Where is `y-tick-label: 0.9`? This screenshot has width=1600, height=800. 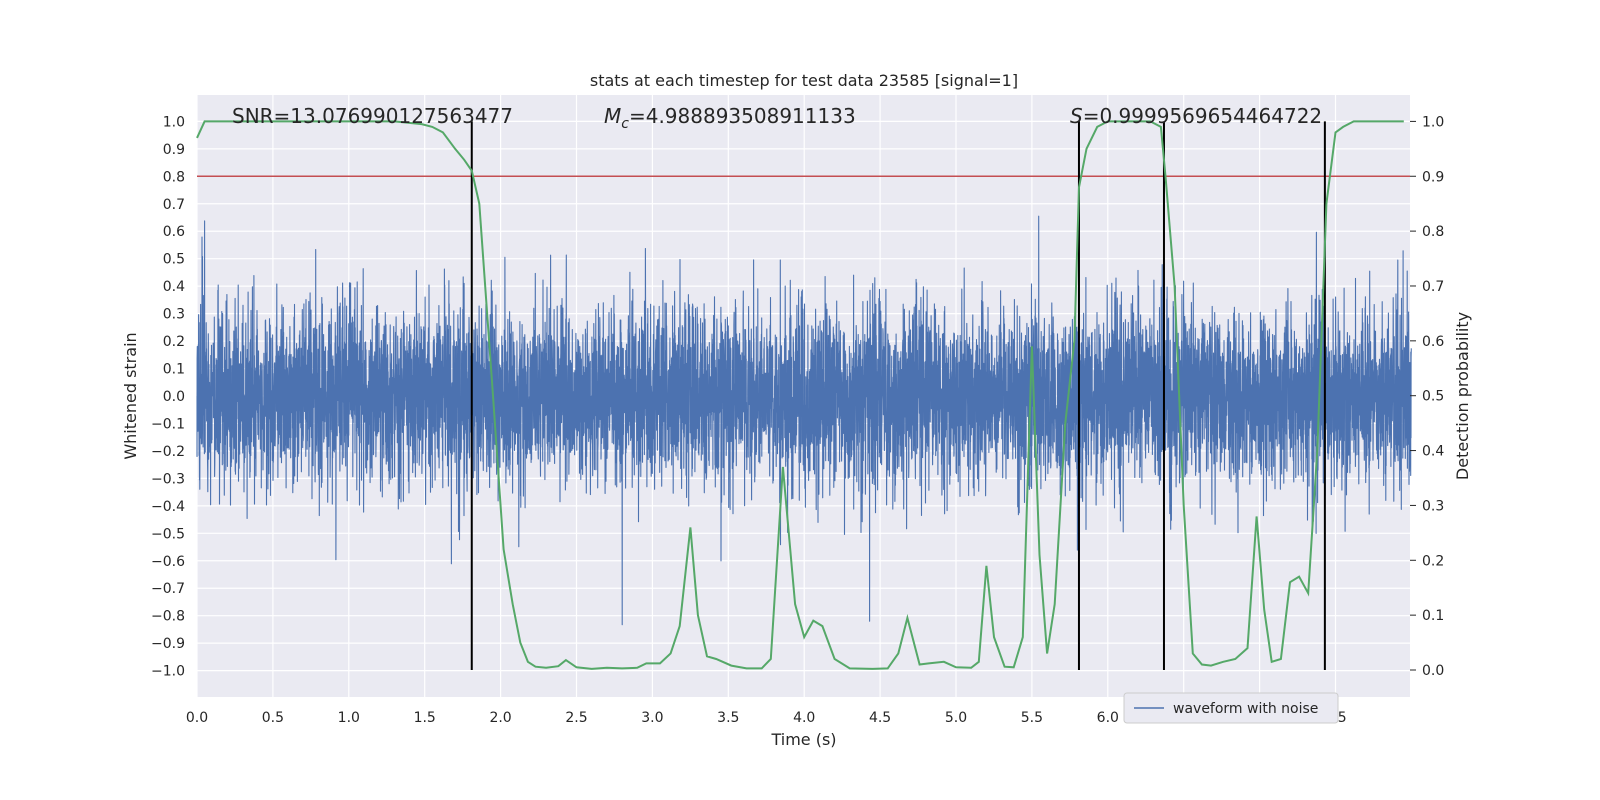 y-tick-label: 0.9 is located at coordinates (174, 150).